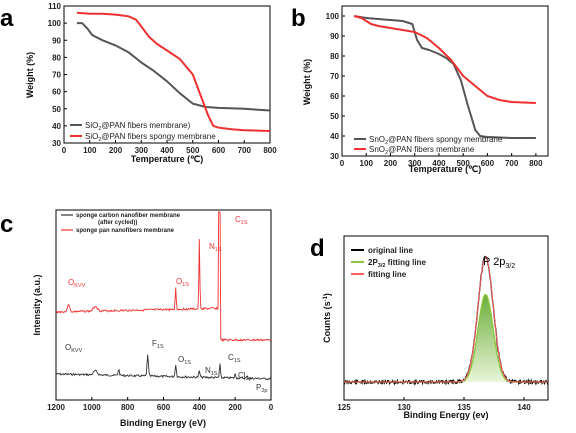  I want to click on series-c, so click(163, 295).